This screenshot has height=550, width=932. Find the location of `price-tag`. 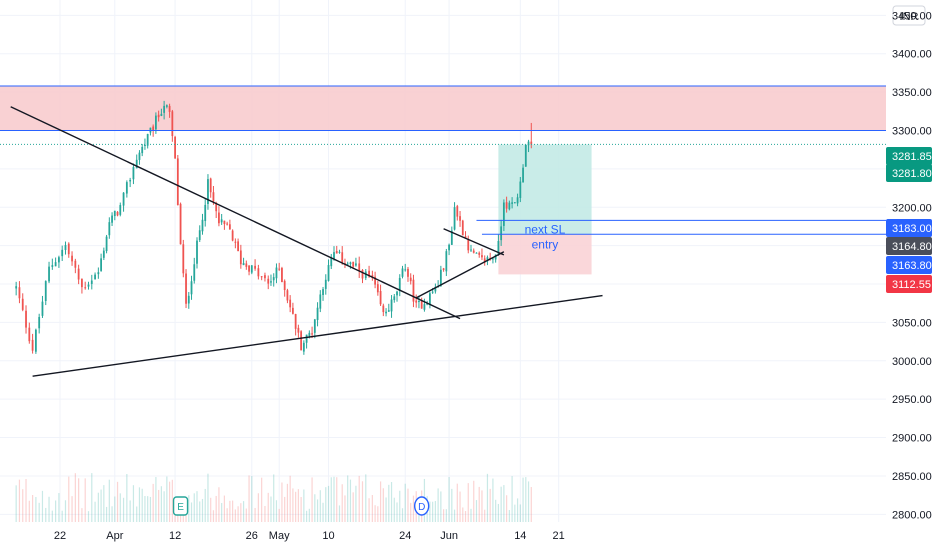

price-tag is located at coordinates (909, 265).